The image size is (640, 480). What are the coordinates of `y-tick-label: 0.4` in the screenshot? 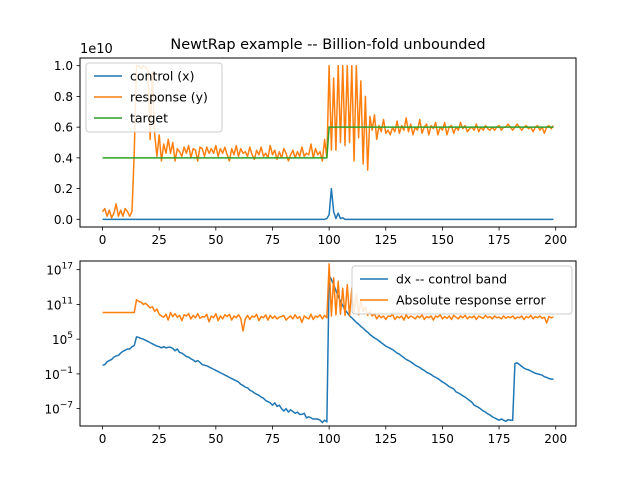 It's located at (63, 158).